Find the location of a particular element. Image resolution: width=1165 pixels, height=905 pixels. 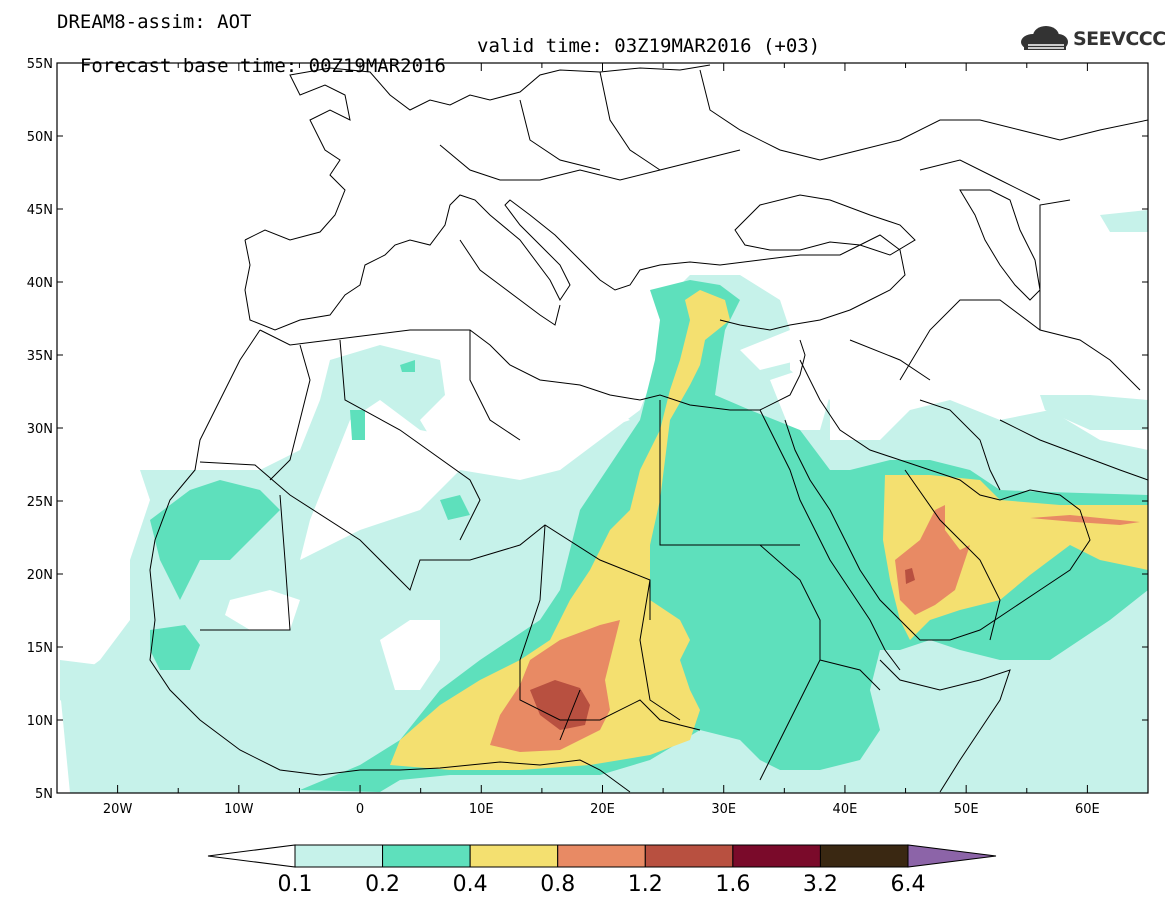

latitude-labels: 5N 10N 15N 20N 25N 30N 35N 40N 45N 50N 55N is located at coordinates (40, 429).